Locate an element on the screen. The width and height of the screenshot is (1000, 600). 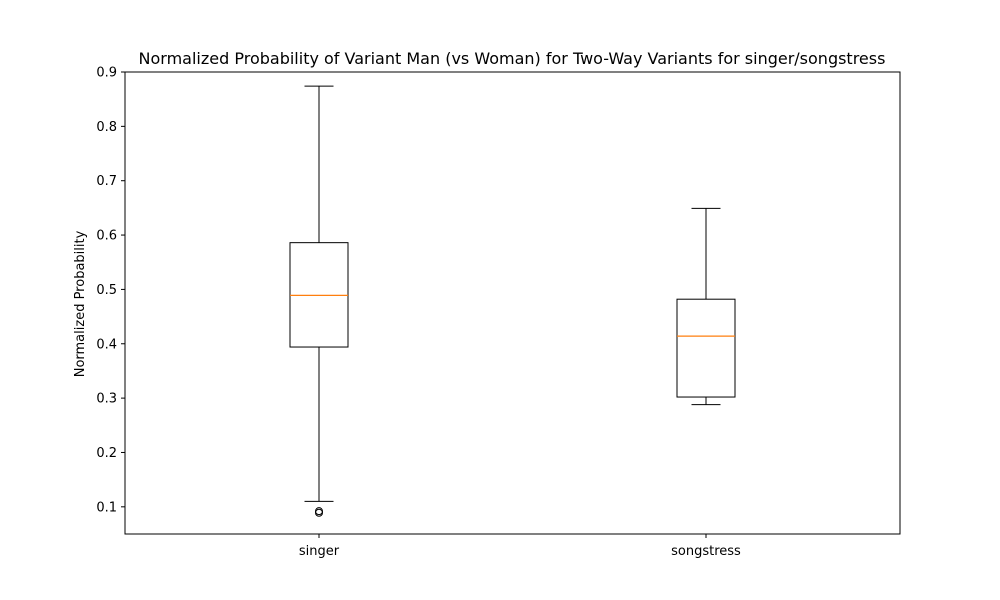
box-songstress is located at coordinates (706, 306).